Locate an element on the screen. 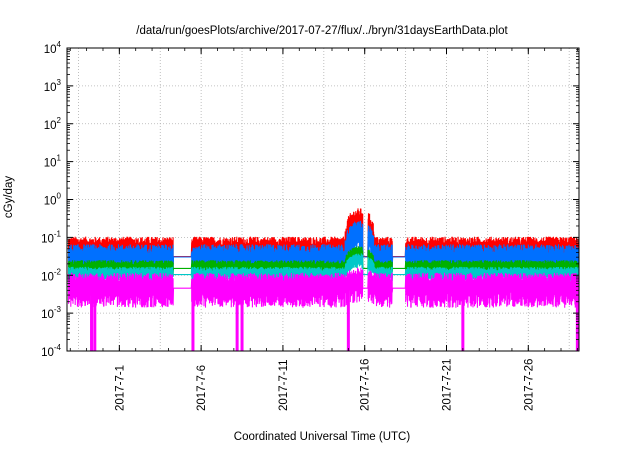  x-tick-label: 2017-7-1 is located at coordinates (120, 388).